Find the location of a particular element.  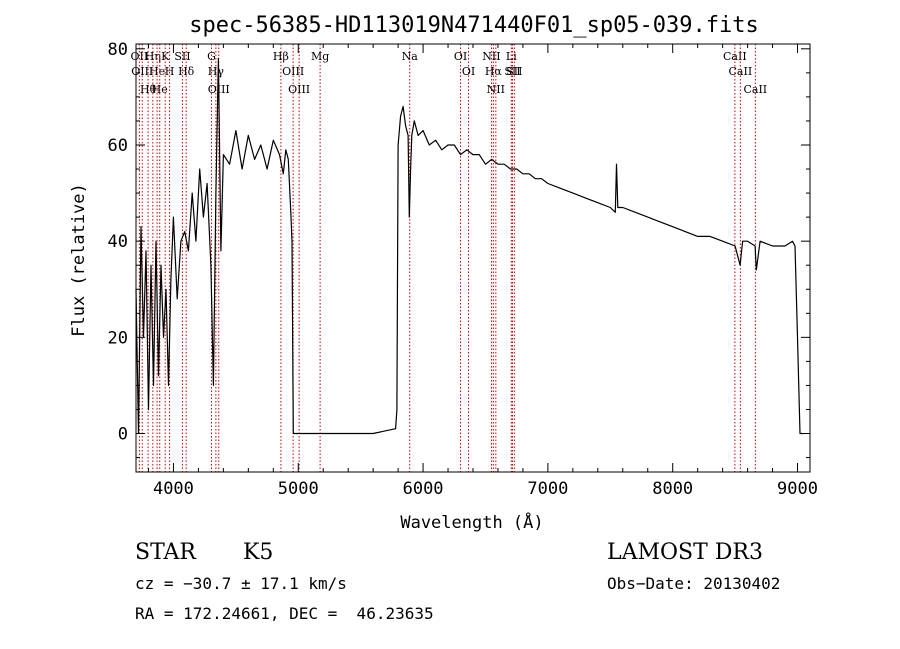

observation-date: Obs−Date: 20130402 is located at coordinates (694, 583).